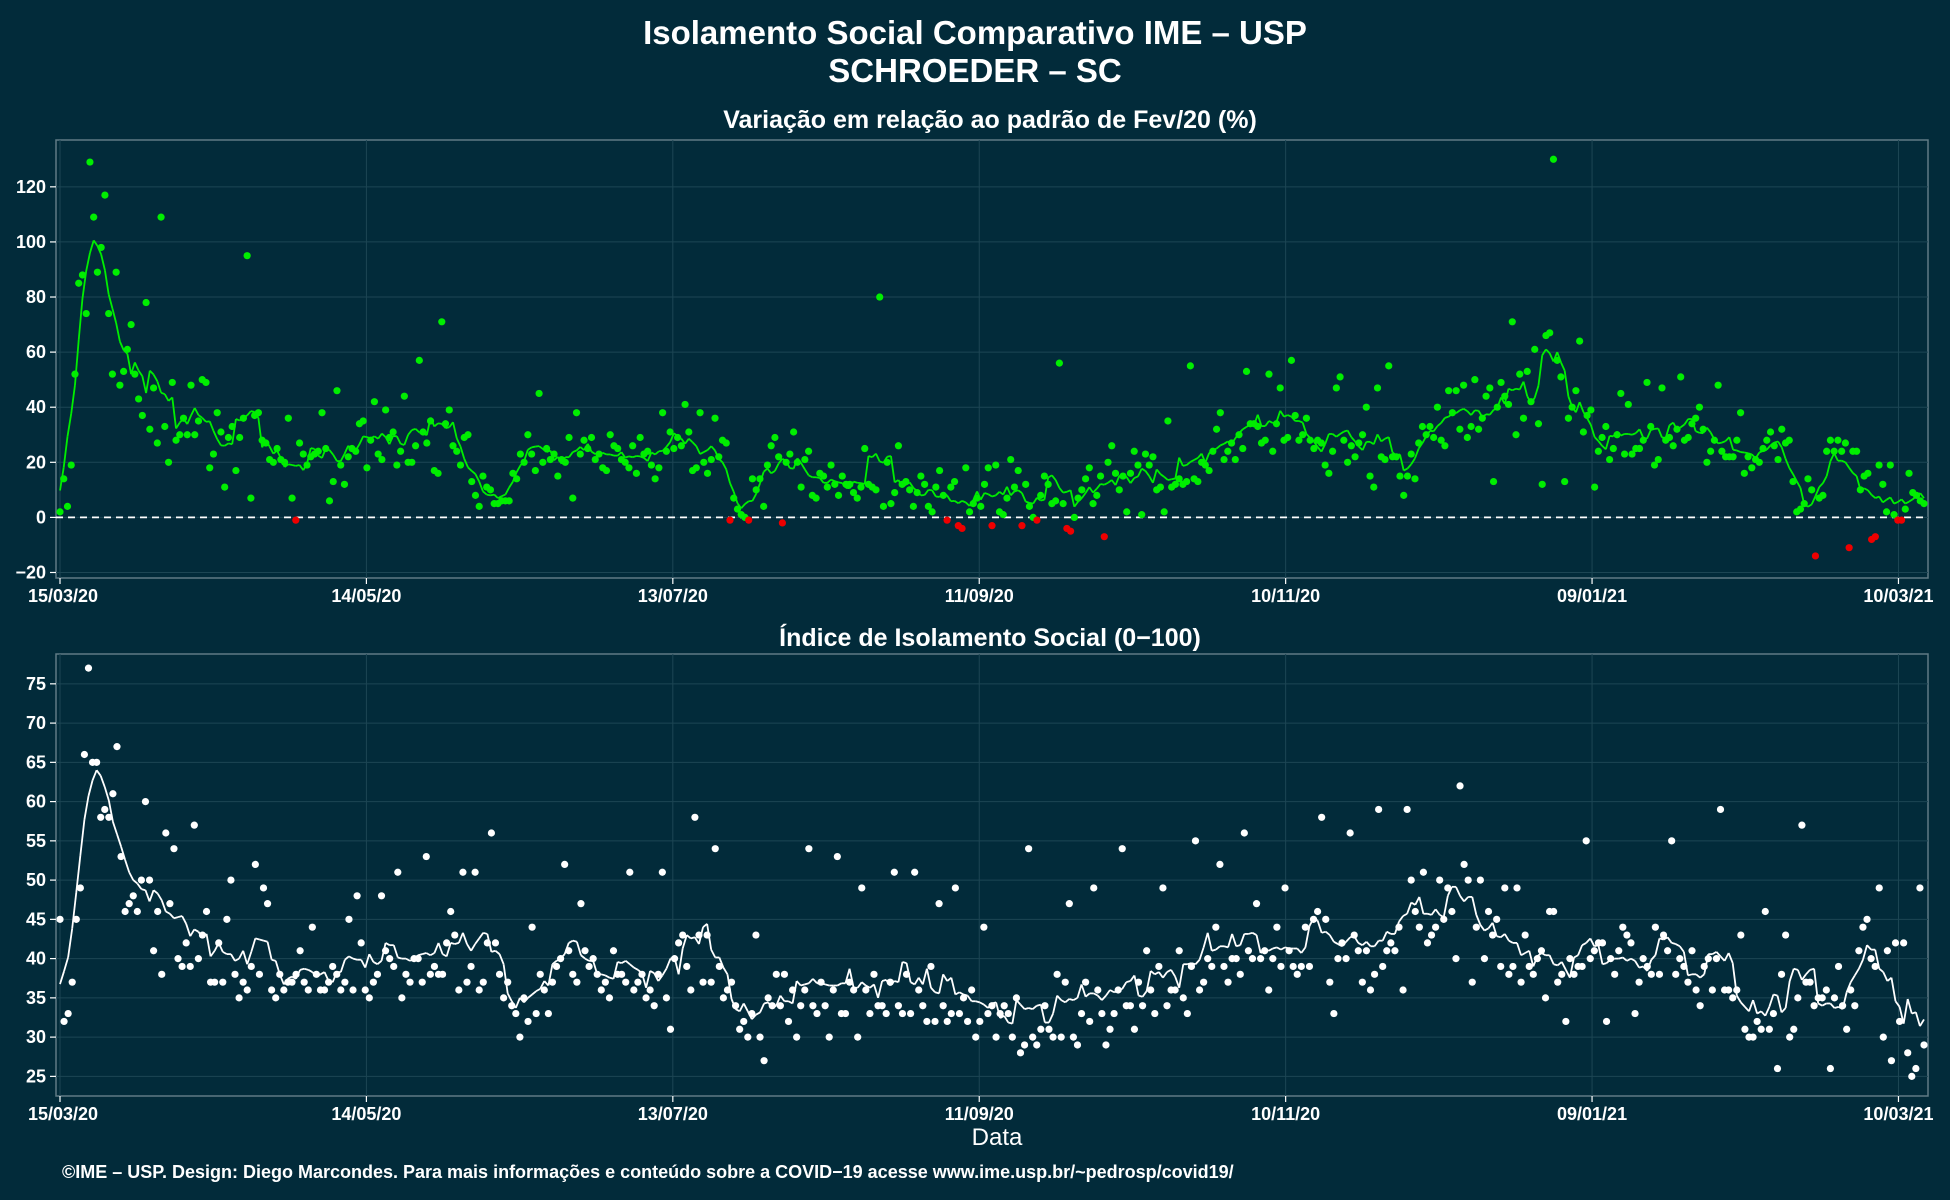  Describe the element at coordinates (1592, 596) in the screenshot. I see `x-tick-label: 09/01/21` at that location.